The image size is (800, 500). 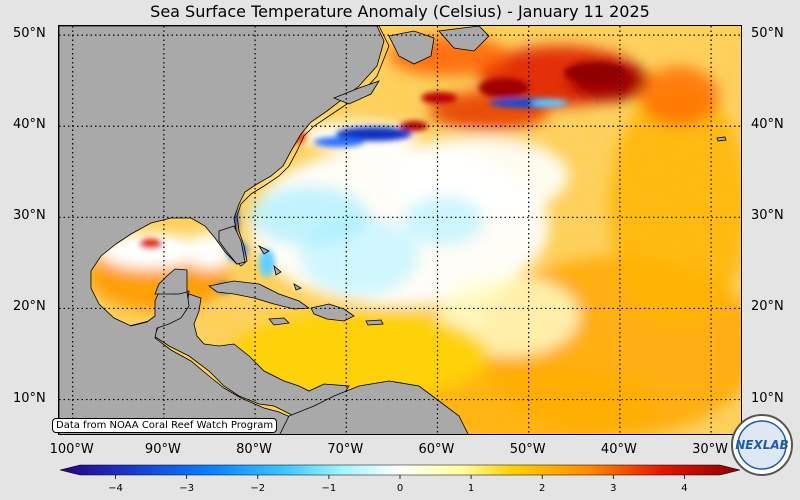 I want to click on lon-tick-label: 80°W, so click(x=254, y=449).